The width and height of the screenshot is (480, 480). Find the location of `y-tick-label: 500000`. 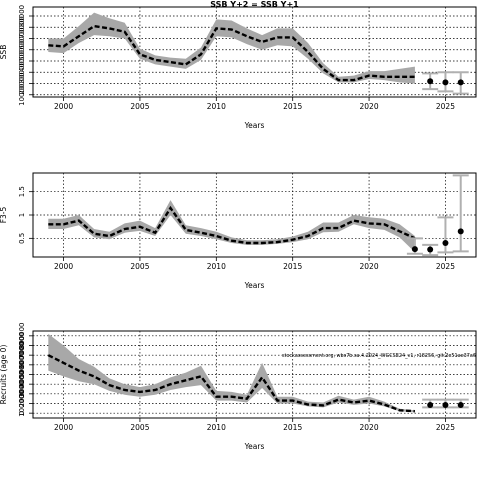

y-tick-label: 500000 is located at coordinates (22, 364).